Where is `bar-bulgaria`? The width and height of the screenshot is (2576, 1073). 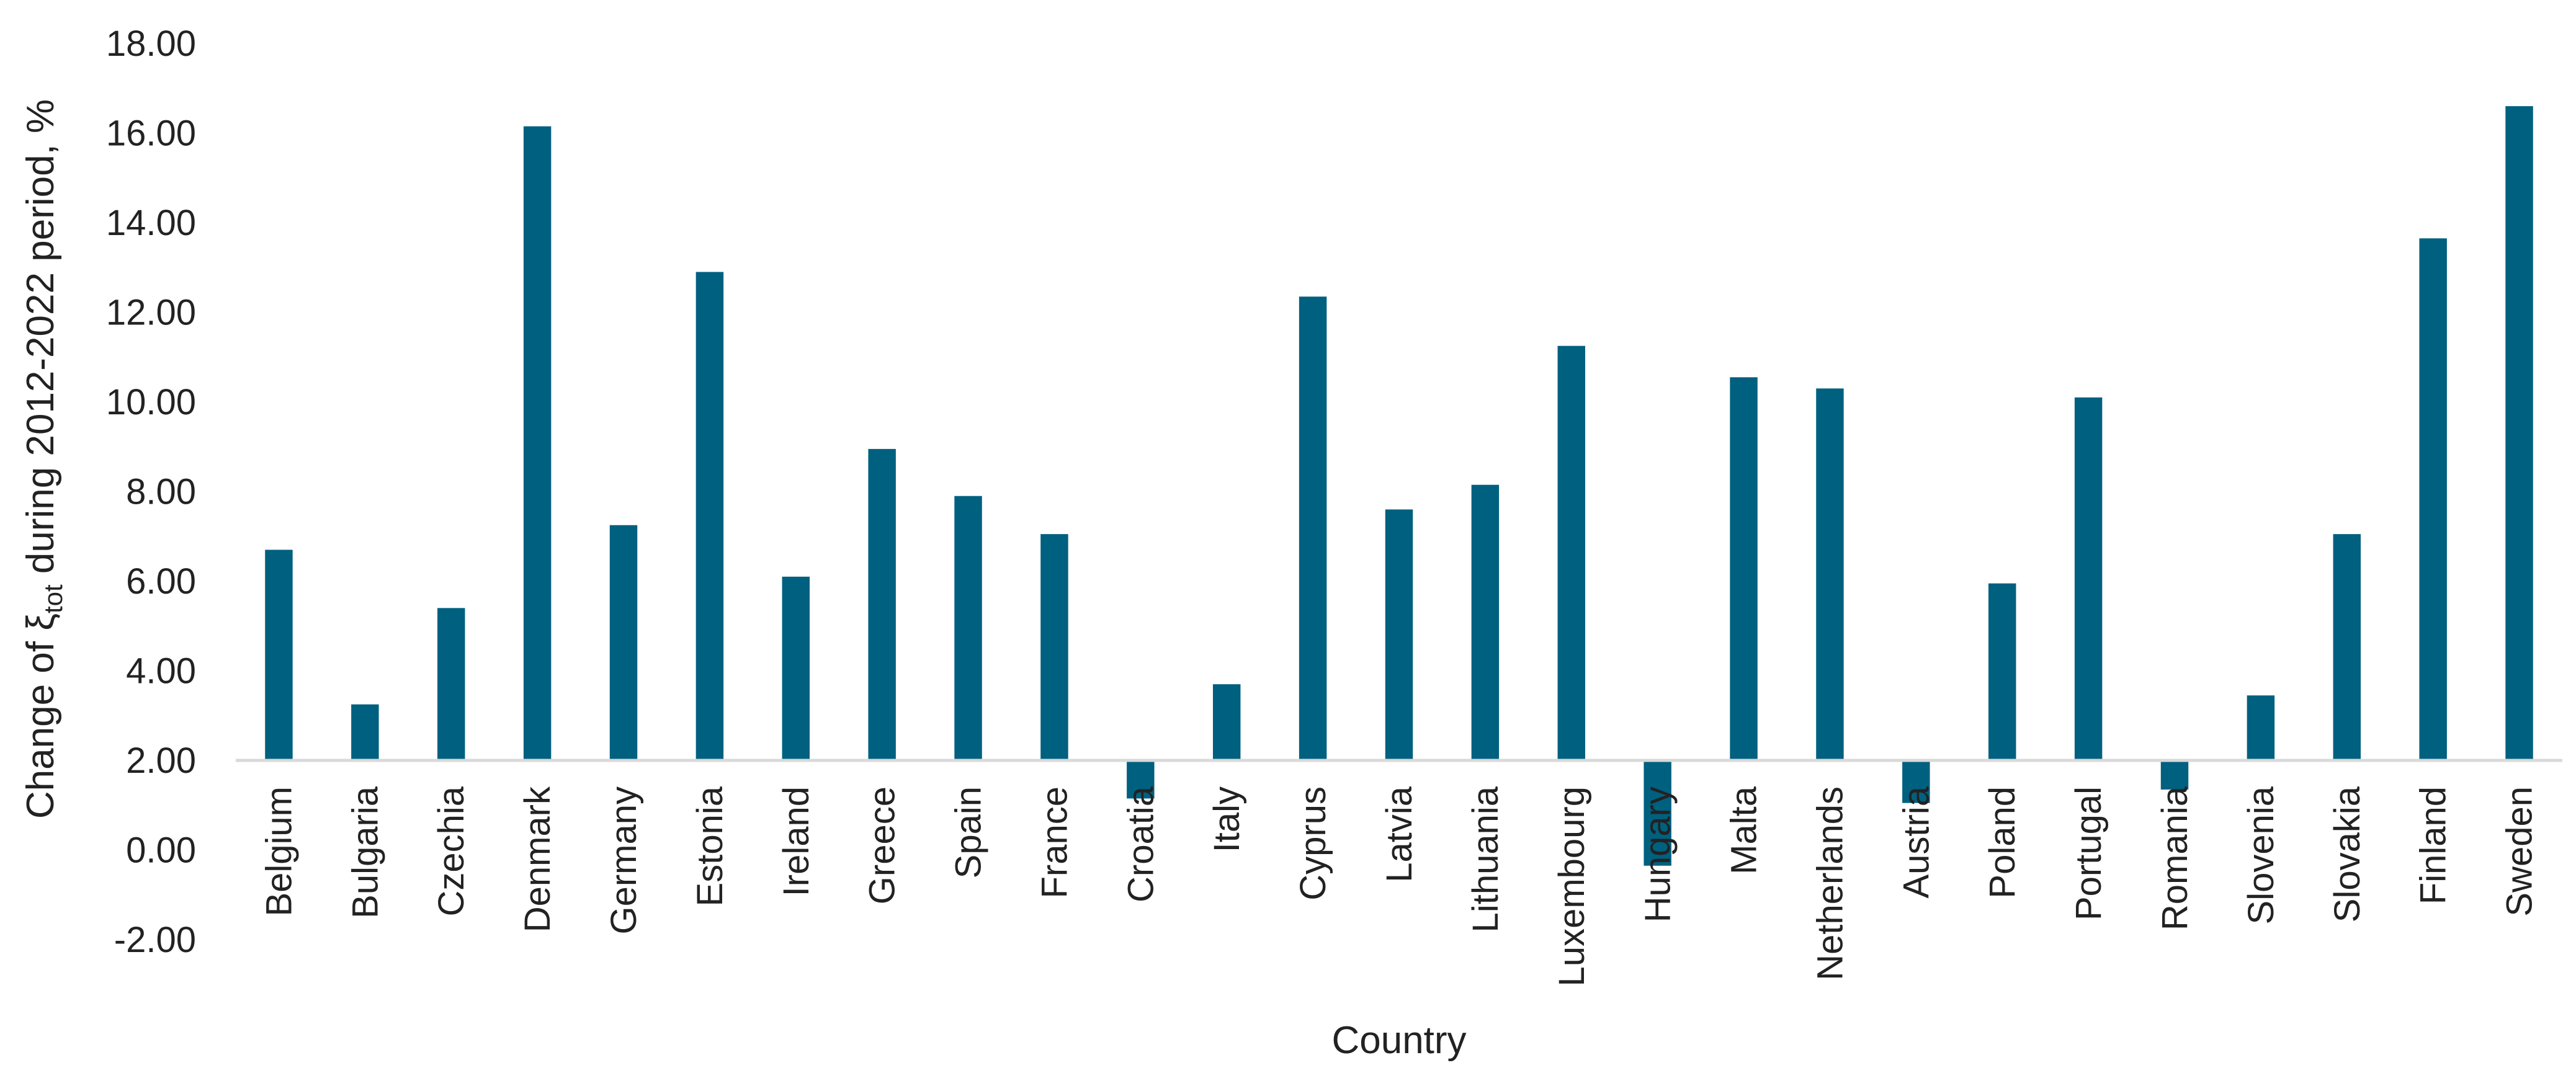 bar-bulgaria is located at coordinates (365, 732).